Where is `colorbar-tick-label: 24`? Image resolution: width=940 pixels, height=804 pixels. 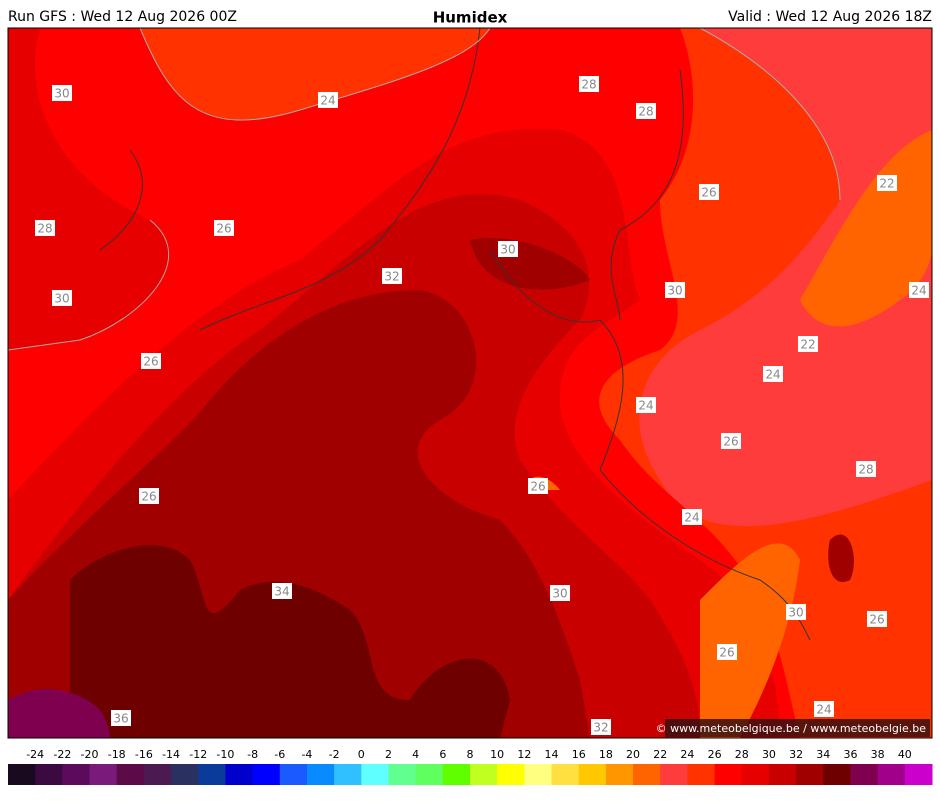 colorbar-tick-label: 24 is located at coordinates (687, 754).